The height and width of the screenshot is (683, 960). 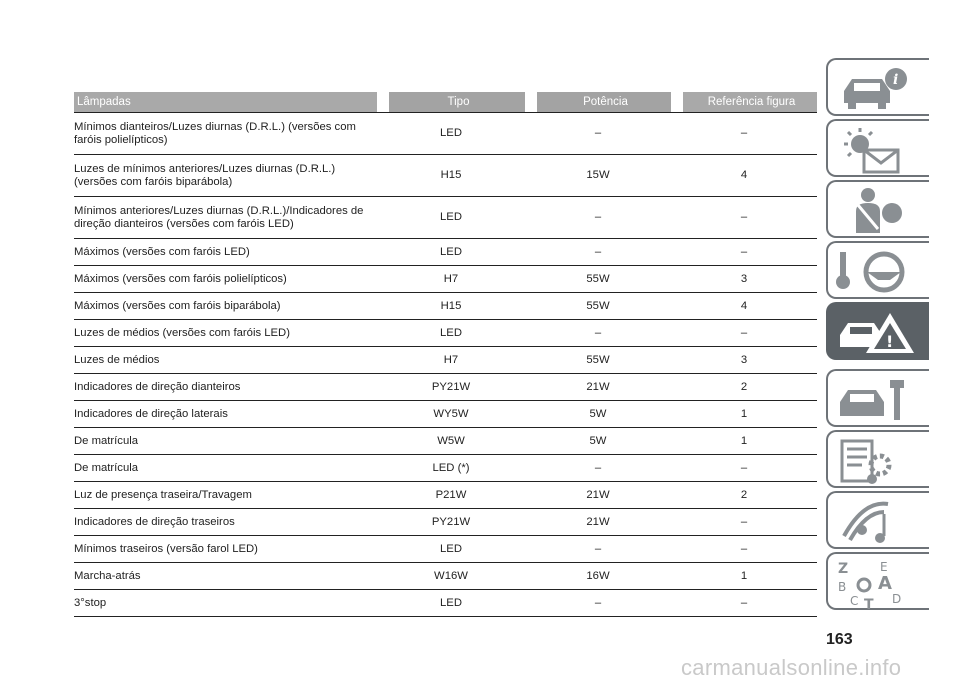 What do you see at coordinates (225, 414) in the screenshot?
I see `lamp-name-cell: Indicadores de direção laterais` at bounding box center [225, 414].